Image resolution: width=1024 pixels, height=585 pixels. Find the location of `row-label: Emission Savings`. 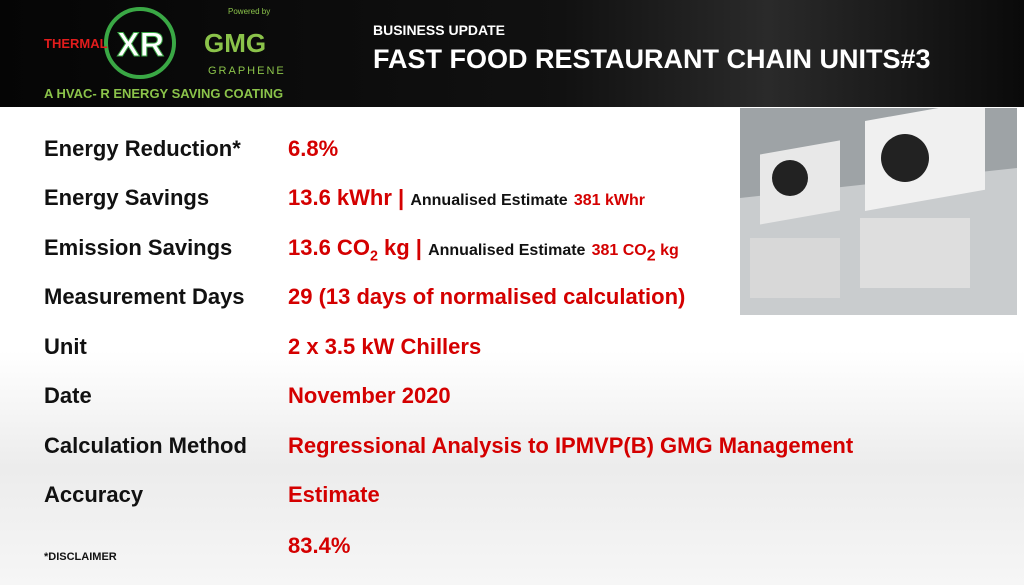

row-label: Emission Savings is located at coordinates (138, 247).